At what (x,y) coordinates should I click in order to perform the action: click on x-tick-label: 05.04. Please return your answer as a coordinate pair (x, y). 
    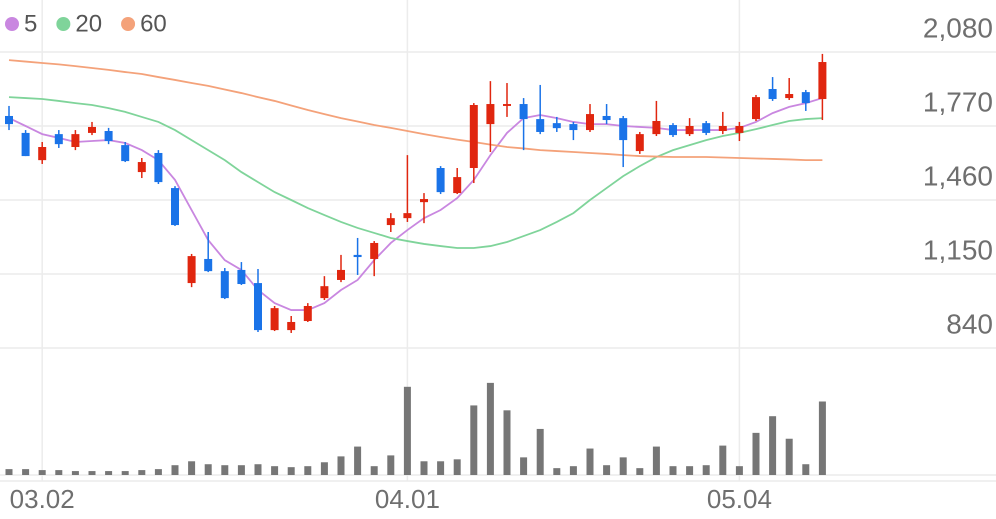
    Looking at the image, I should click on (739, 499).